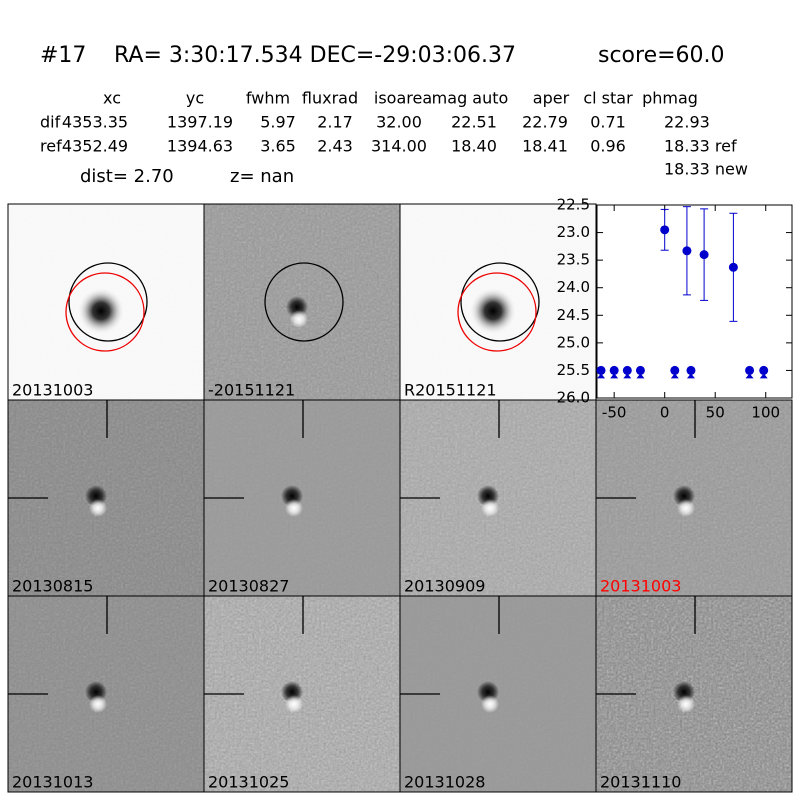  What do you see at coordinates (278, 146) in the screenshot?
I see `table-cell: 3.65` at bounding box center [278, 146].